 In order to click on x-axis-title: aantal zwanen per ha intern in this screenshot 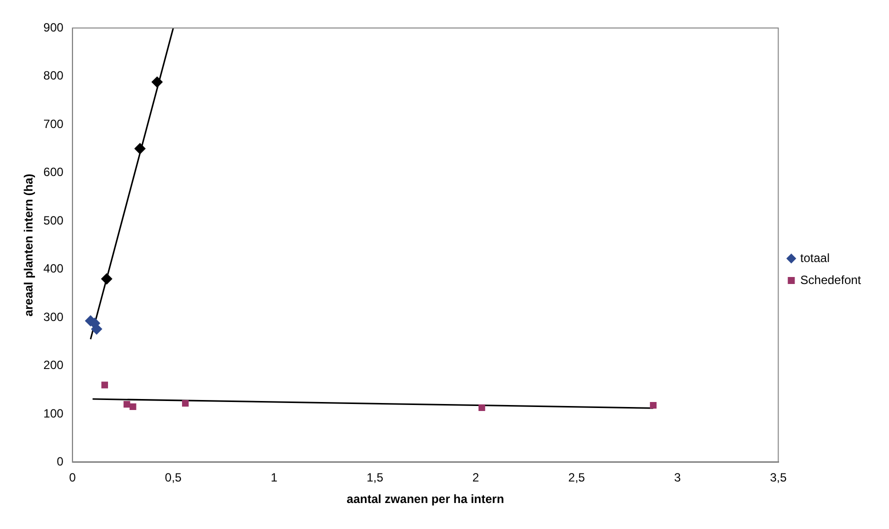, I will do `click(425, 499)`.